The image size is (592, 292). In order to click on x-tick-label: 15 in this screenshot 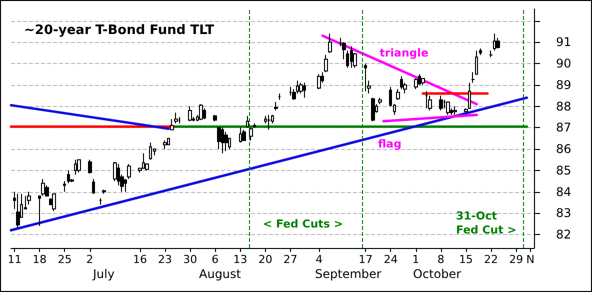, I will do `click(465, 259)`.